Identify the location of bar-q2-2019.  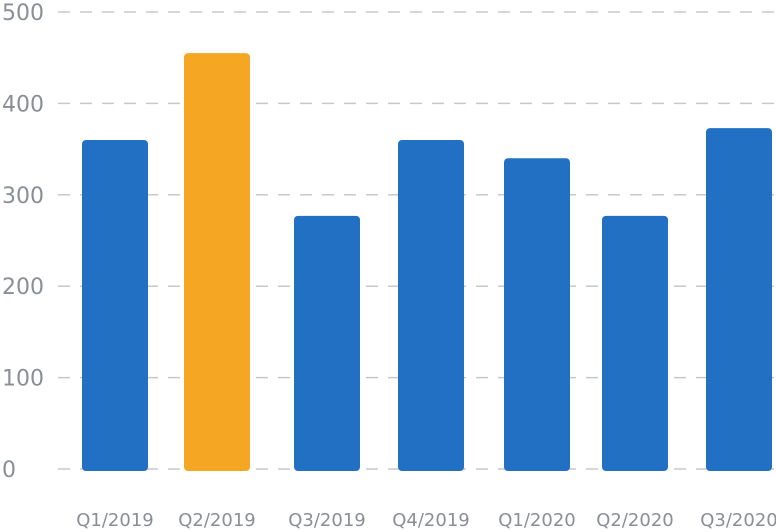
(217, 262).